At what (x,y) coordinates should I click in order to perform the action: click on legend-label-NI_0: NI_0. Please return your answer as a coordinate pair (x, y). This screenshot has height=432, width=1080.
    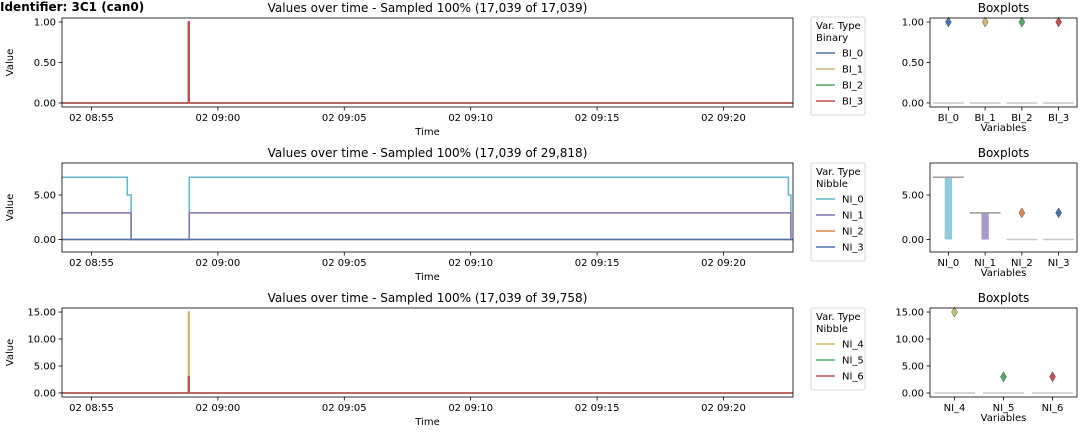
    Looking at the image, I should click on (853, 200).